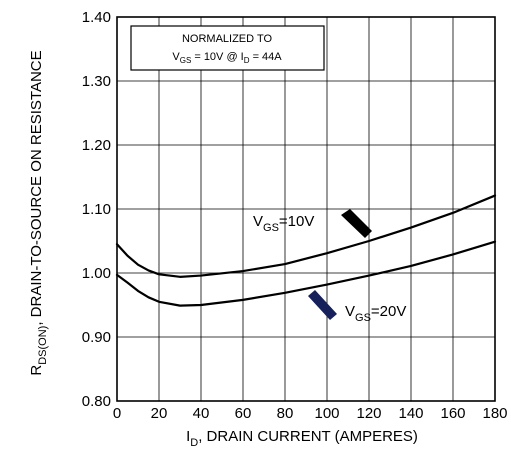 The height and width of the screenshot is (450, 511). I want to click on x-tick-label: 180, so click(494, 413).